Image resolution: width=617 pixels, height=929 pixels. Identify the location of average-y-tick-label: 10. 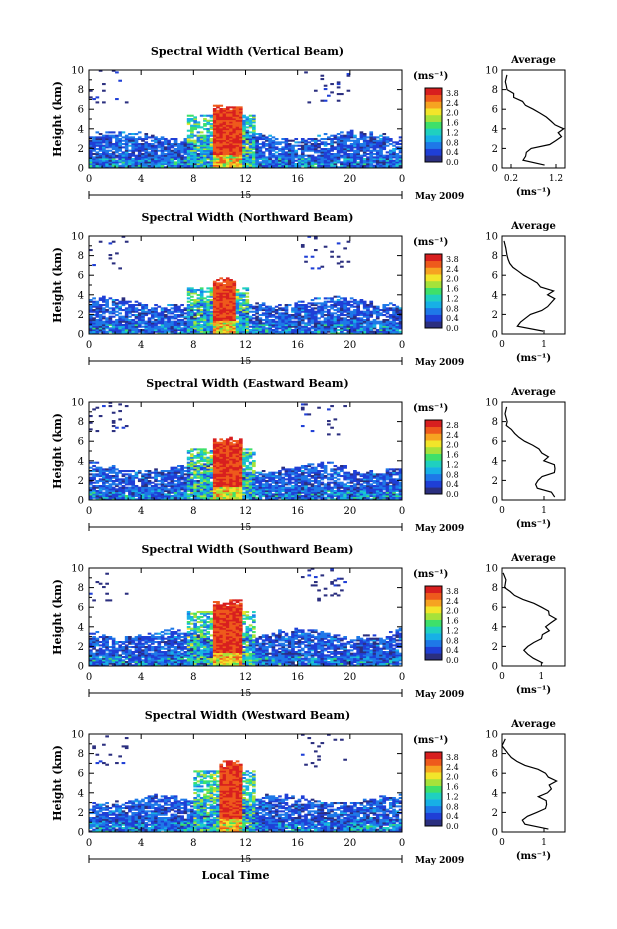
(491, 237).